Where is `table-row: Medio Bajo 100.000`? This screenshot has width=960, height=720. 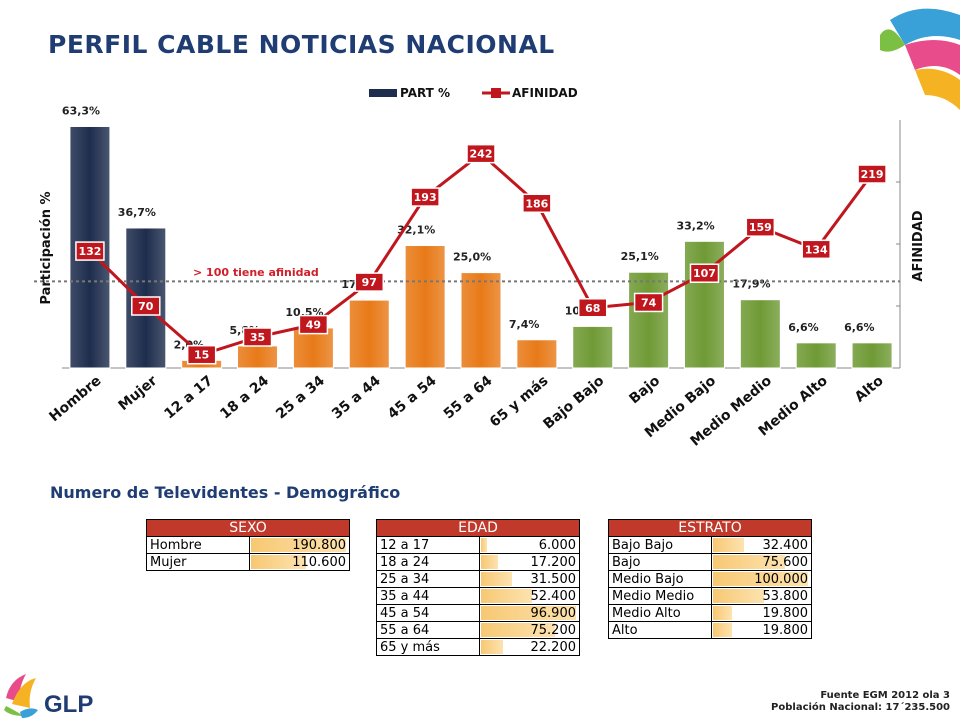
table-row: Medio Bajo 100.000 is located at coordinates (710, 579).